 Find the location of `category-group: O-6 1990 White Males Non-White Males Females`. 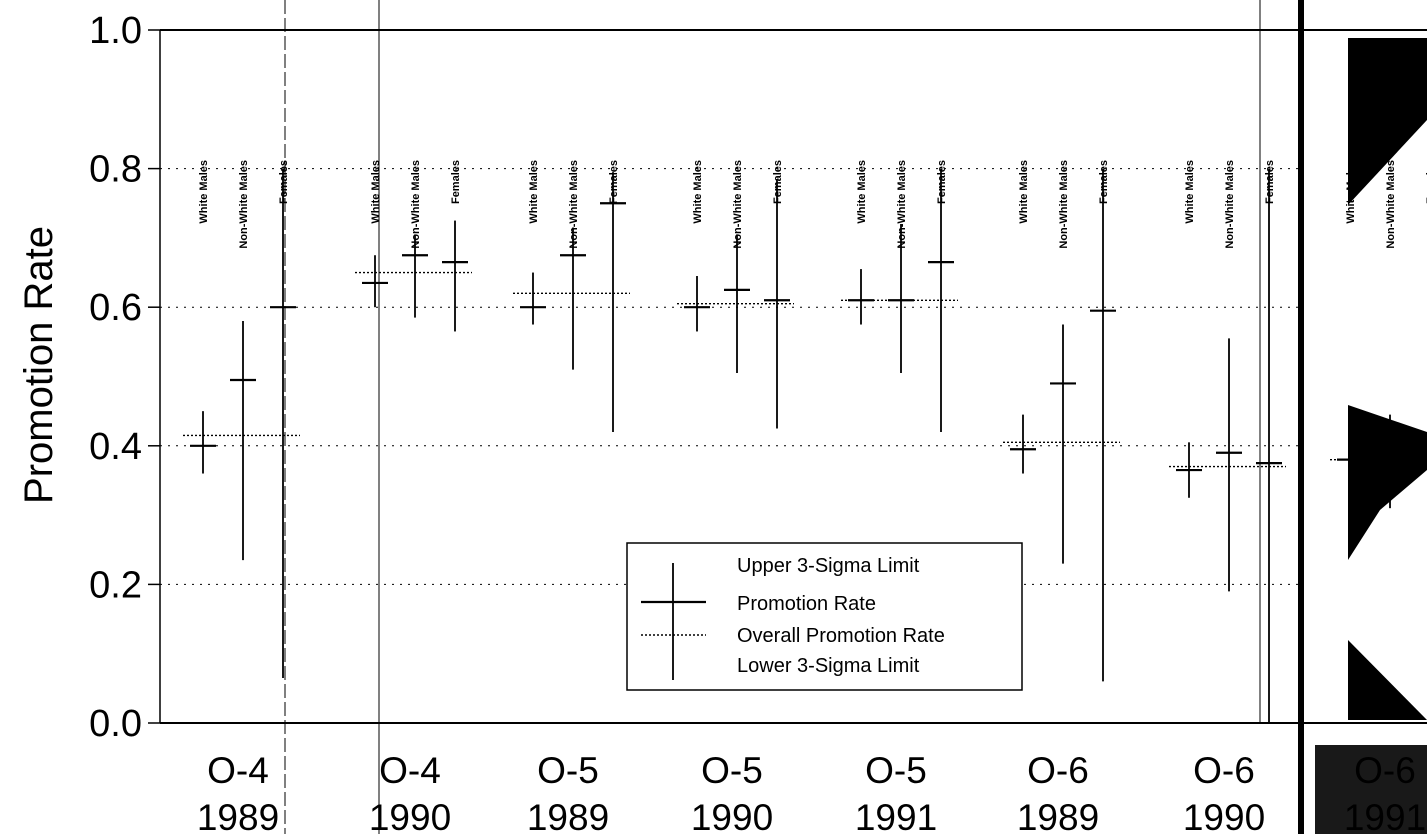

category-group: O-6 1990 White Males Non-White Males Females is located at coordinates (1227, 497).